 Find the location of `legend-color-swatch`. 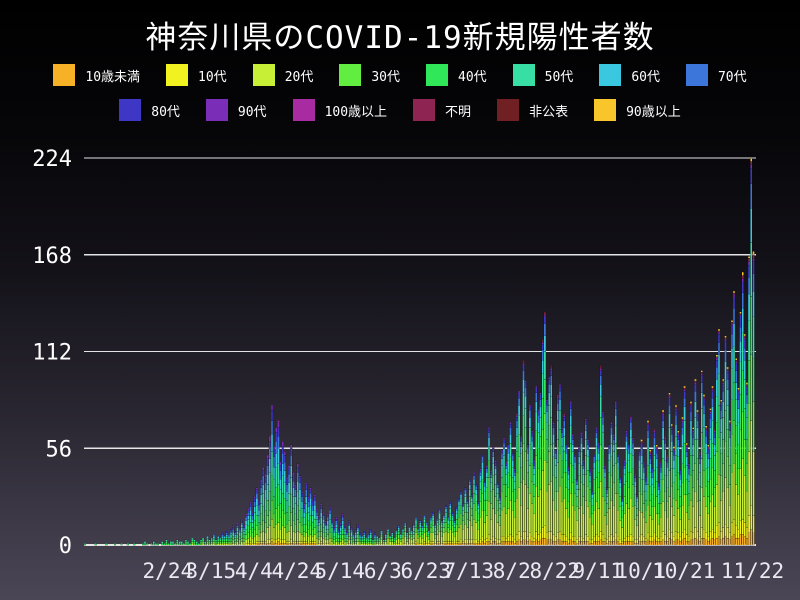

legend-color-swatch is located at coordinates (508, 110).